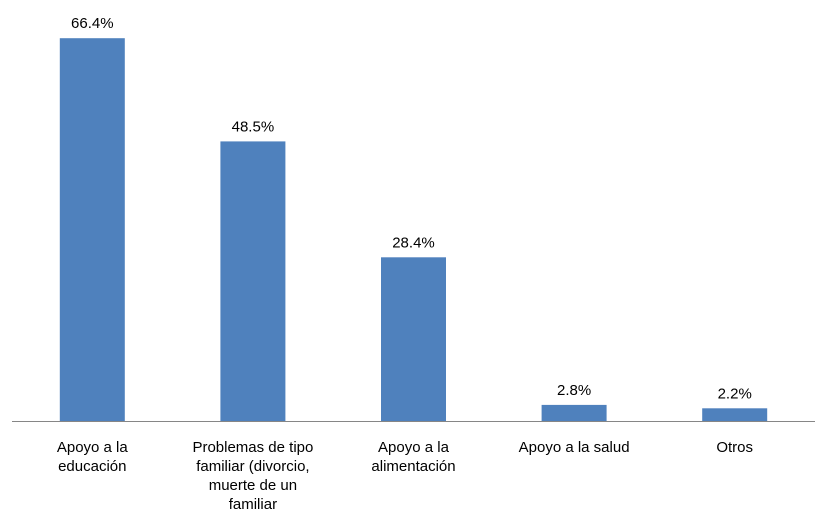 The width and height of the screenshot is (815, 527). I want to click on data-label-0: 66.4%, so click(92, 23).